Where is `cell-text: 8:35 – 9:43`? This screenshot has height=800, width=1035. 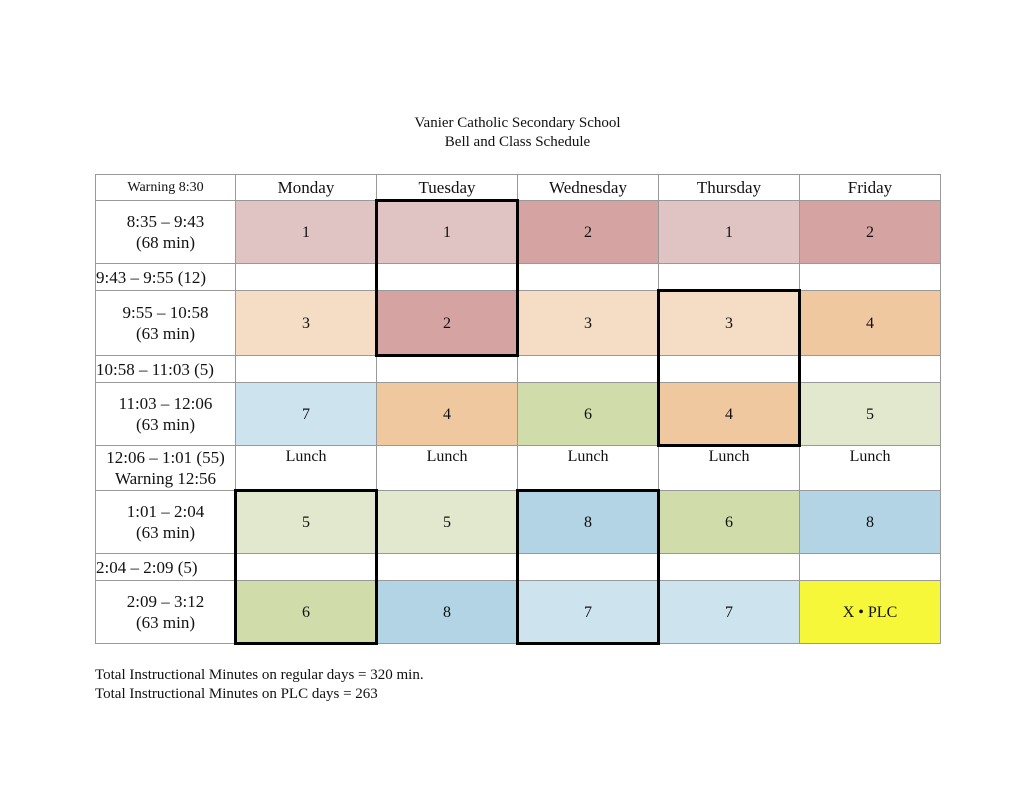 cell-text: 8:35 – 9:43 is located at coordinates (165, 221).